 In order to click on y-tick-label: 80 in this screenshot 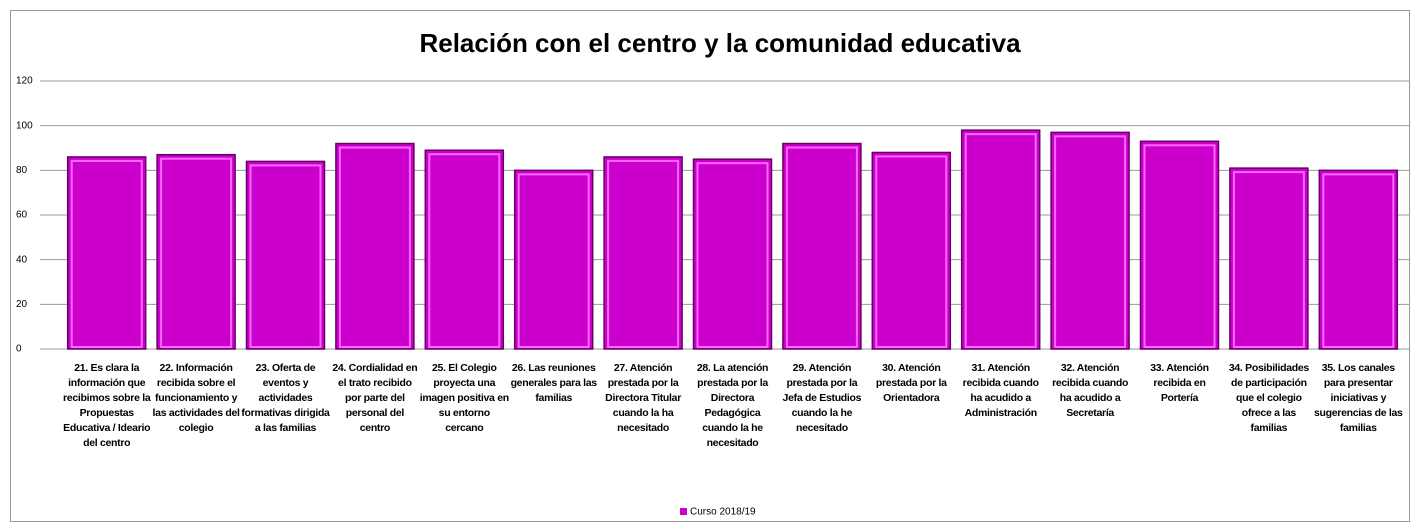, I will do `click(22, 170)`.